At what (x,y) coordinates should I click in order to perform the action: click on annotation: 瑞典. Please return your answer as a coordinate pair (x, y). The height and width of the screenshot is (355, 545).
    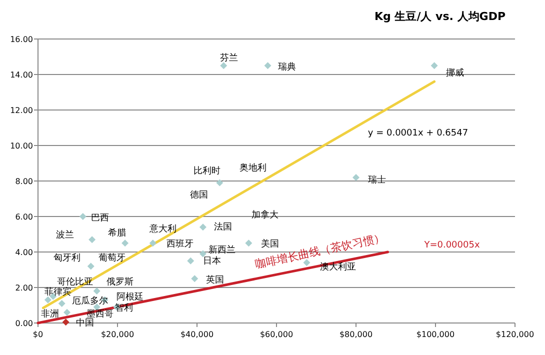
    Looking at the image, I should click on (287, 67).